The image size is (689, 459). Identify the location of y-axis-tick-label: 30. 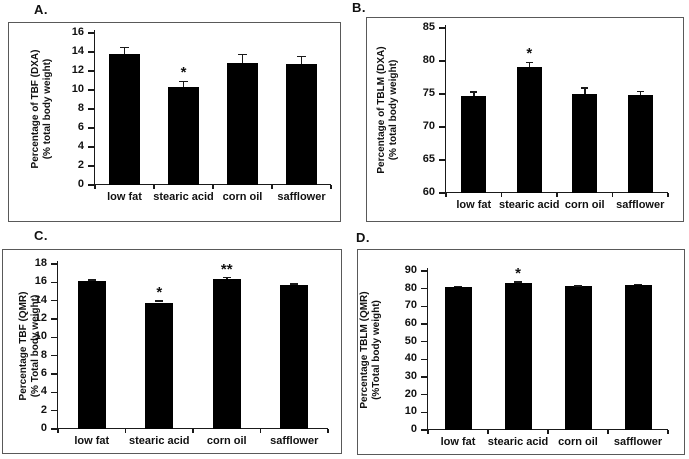
(410, 376).